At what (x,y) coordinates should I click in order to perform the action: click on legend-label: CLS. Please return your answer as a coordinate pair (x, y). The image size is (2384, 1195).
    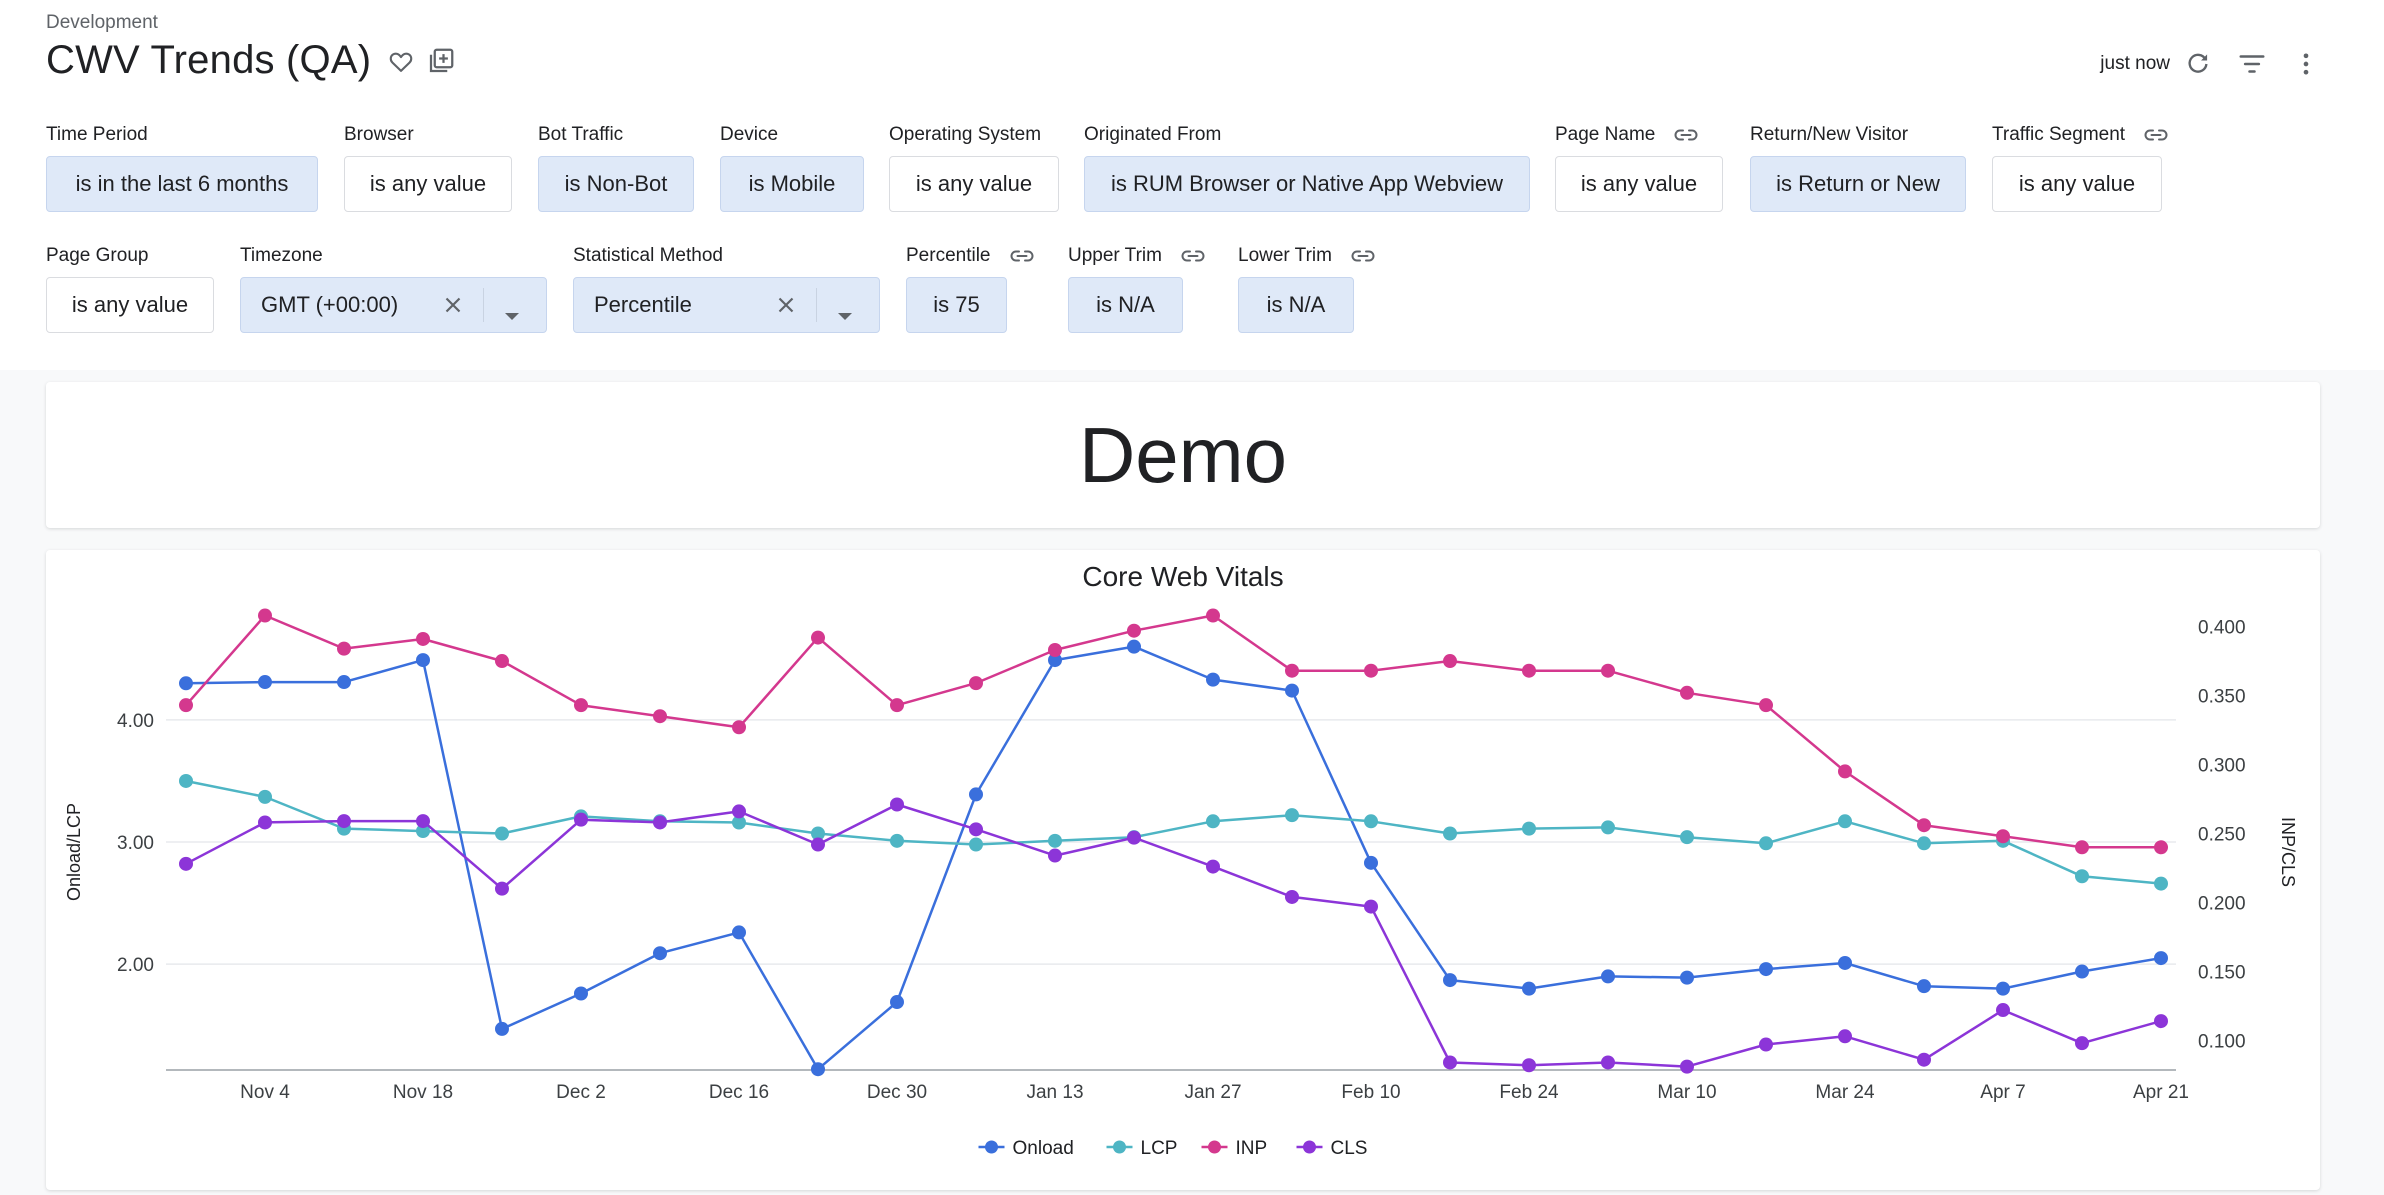
    Looking at the image, I should click on (1349, 1148).